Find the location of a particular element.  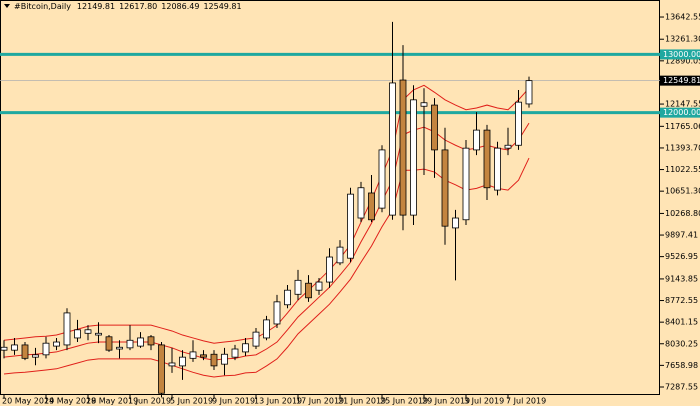

level-label: 13000.00 is located at coordinates (681, 54).